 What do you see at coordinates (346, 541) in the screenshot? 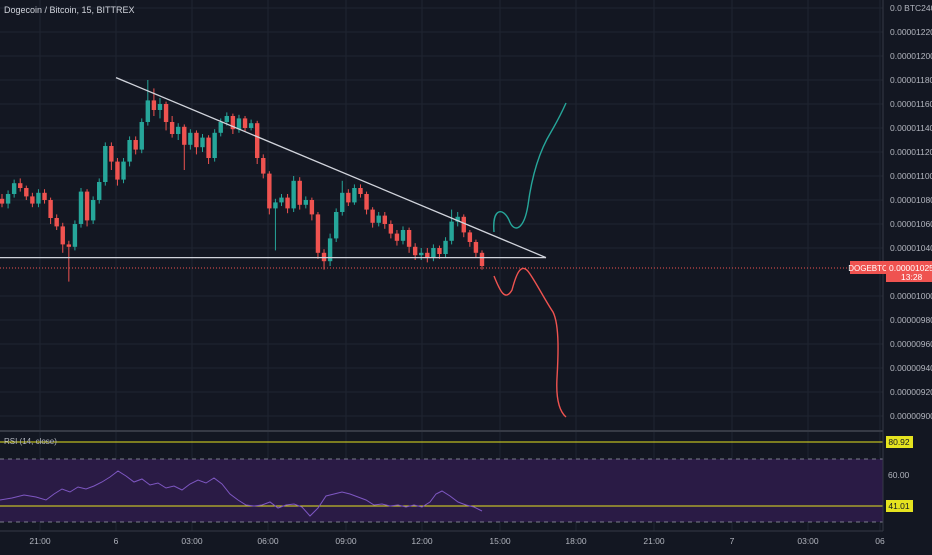
I see `time-tick-label: 09:00` at bounding box center [346, 541].